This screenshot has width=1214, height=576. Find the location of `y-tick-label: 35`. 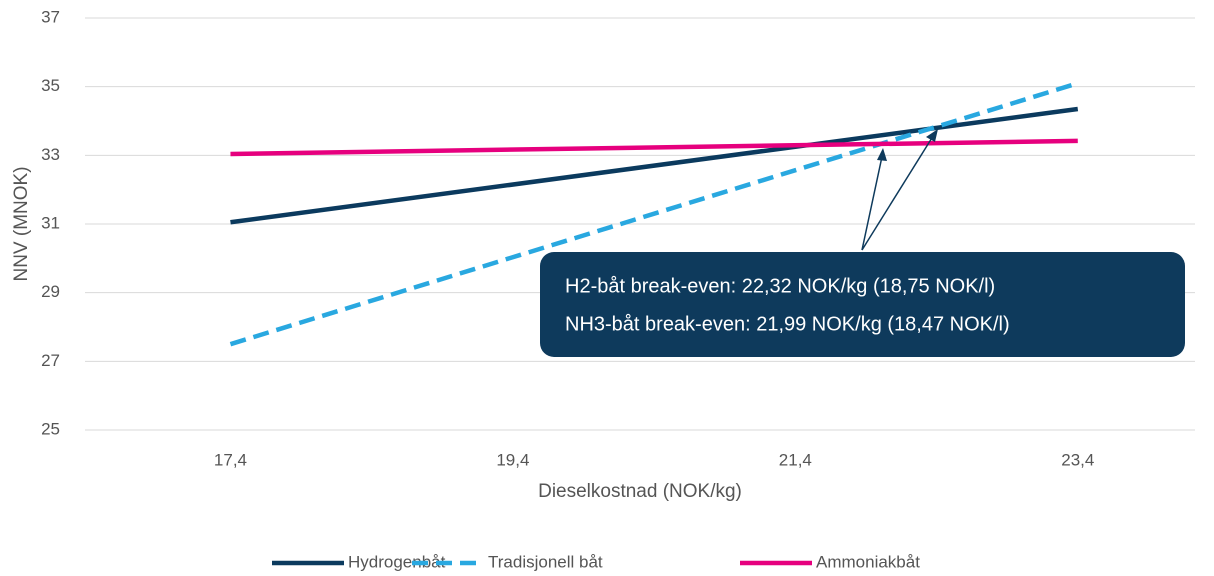

y-tick-label: 35 is located at coordinates (50, 85).